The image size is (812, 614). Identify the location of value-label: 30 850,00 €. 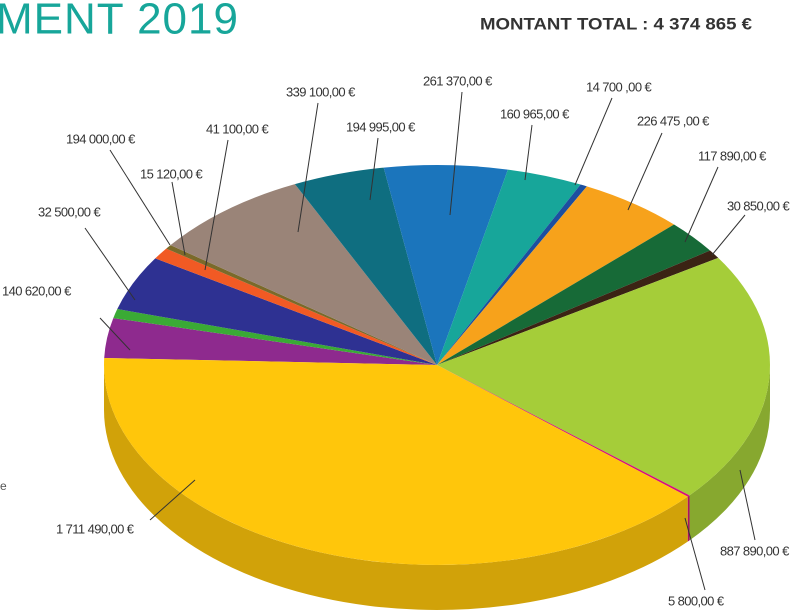
(758, 205).